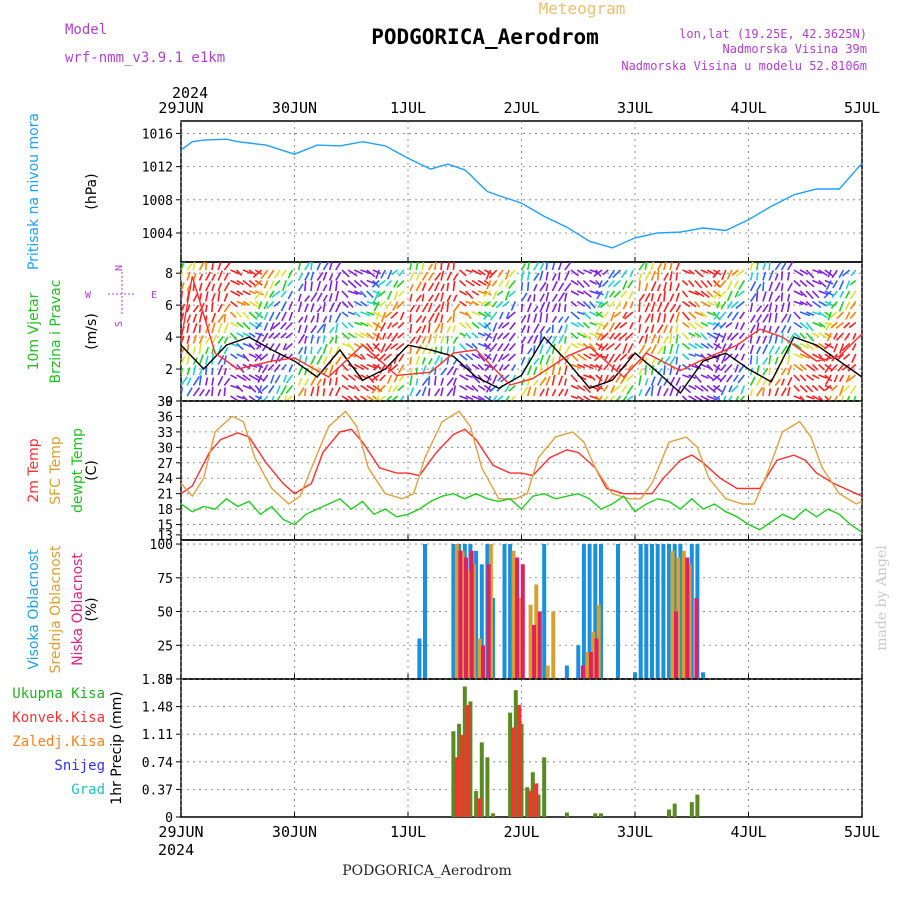 This screenshot has width=900, height=900. I want to click on credit-label: made by Angel, so click(882, 598).